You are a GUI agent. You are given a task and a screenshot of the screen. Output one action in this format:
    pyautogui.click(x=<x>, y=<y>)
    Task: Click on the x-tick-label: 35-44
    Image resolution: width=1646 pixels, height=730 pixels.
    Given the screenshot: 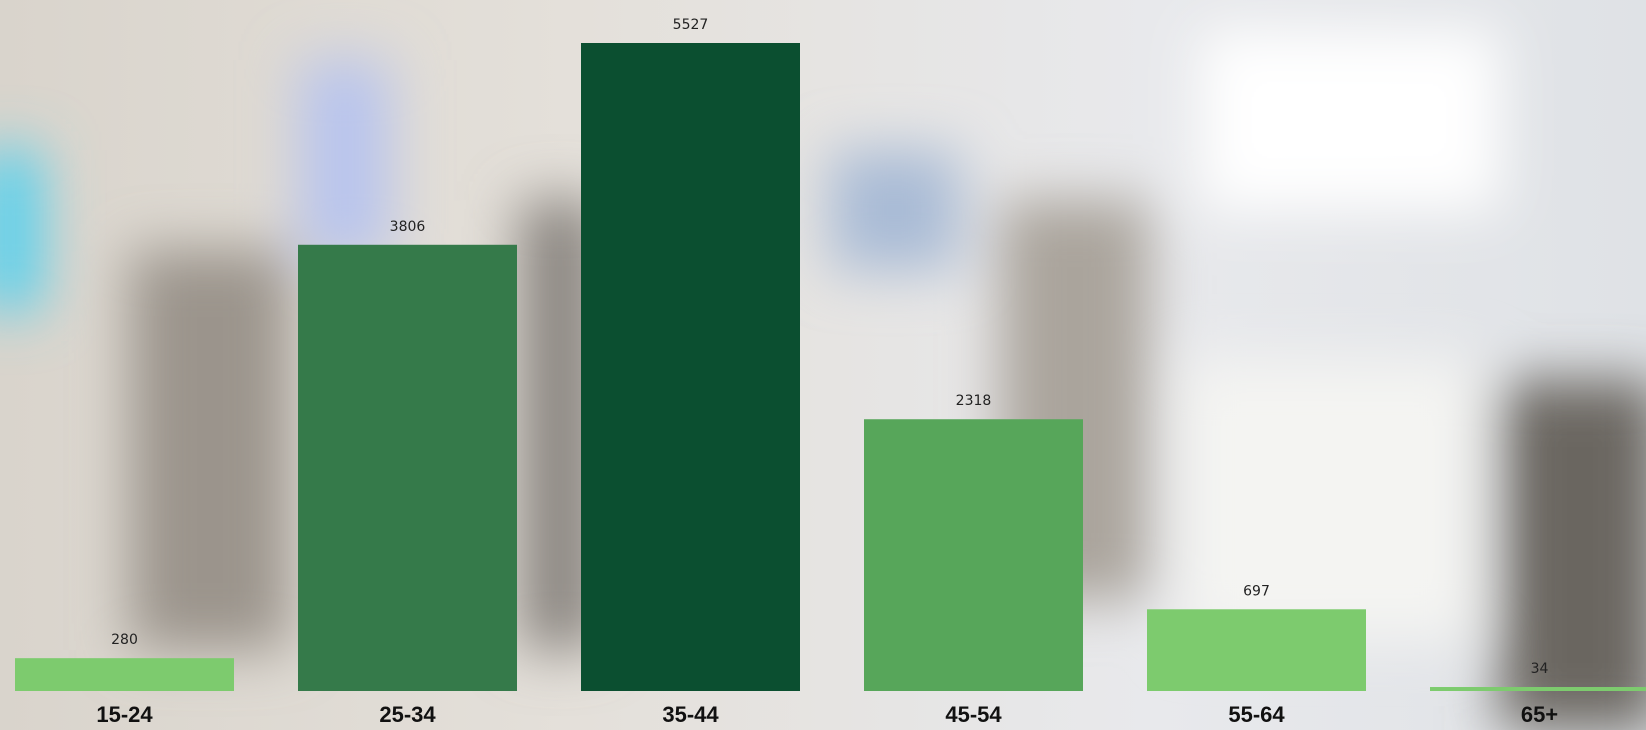 What is the action you would take?
    pyautogui.click(x=690, y=714)
    